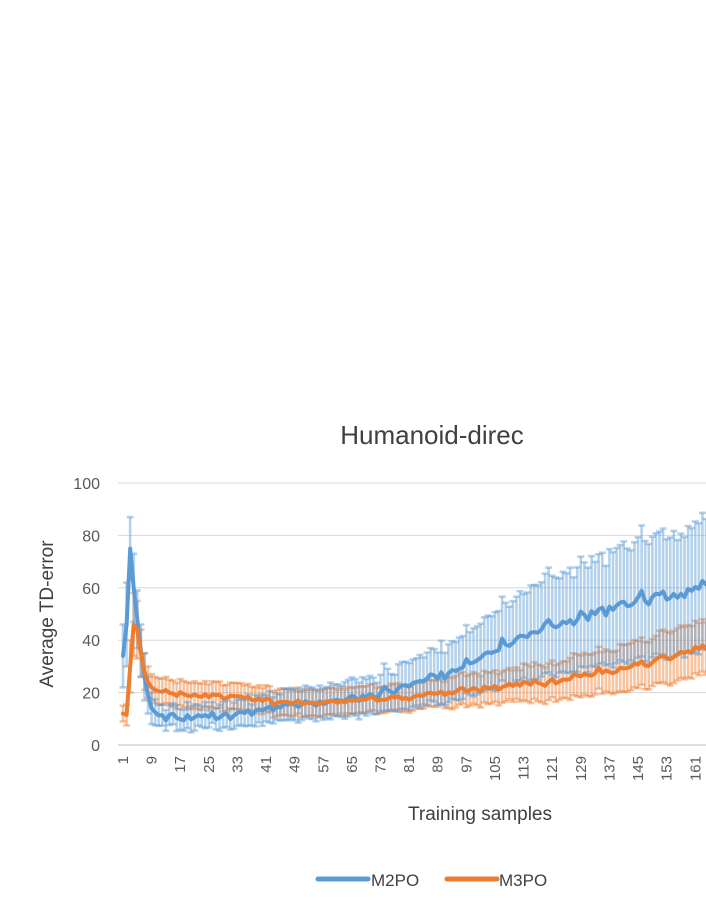 The width and height of the screenshot is (706, 918). Describe the element at coordinates (237, 764) in the screenshot. I see `x-tick-label: 33` at that location.